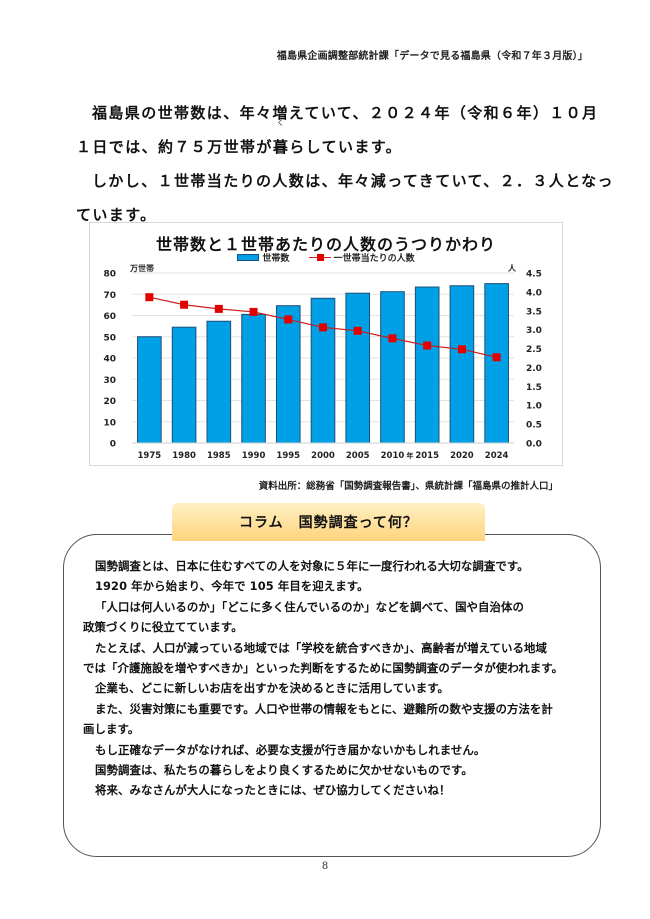 The image size is (650, 919). What do you see at coordinates (174, 147) in the screenshot?
I see `intro-line-2-start: １日では、約７５万世帯が` at bounding box center [174, 147].